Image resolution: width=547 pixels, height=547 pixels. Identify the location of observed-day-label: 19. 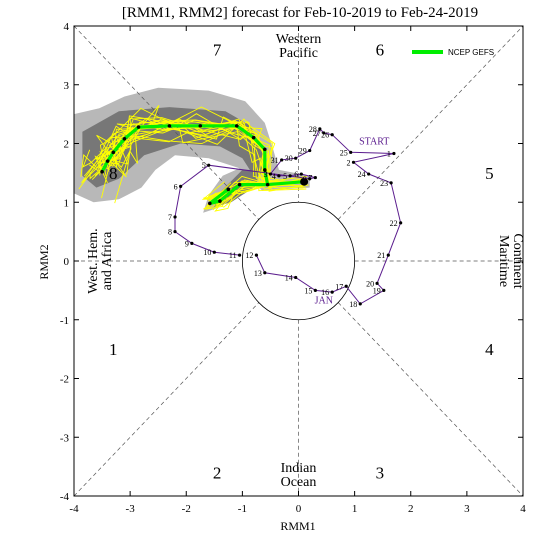
(377, 290).